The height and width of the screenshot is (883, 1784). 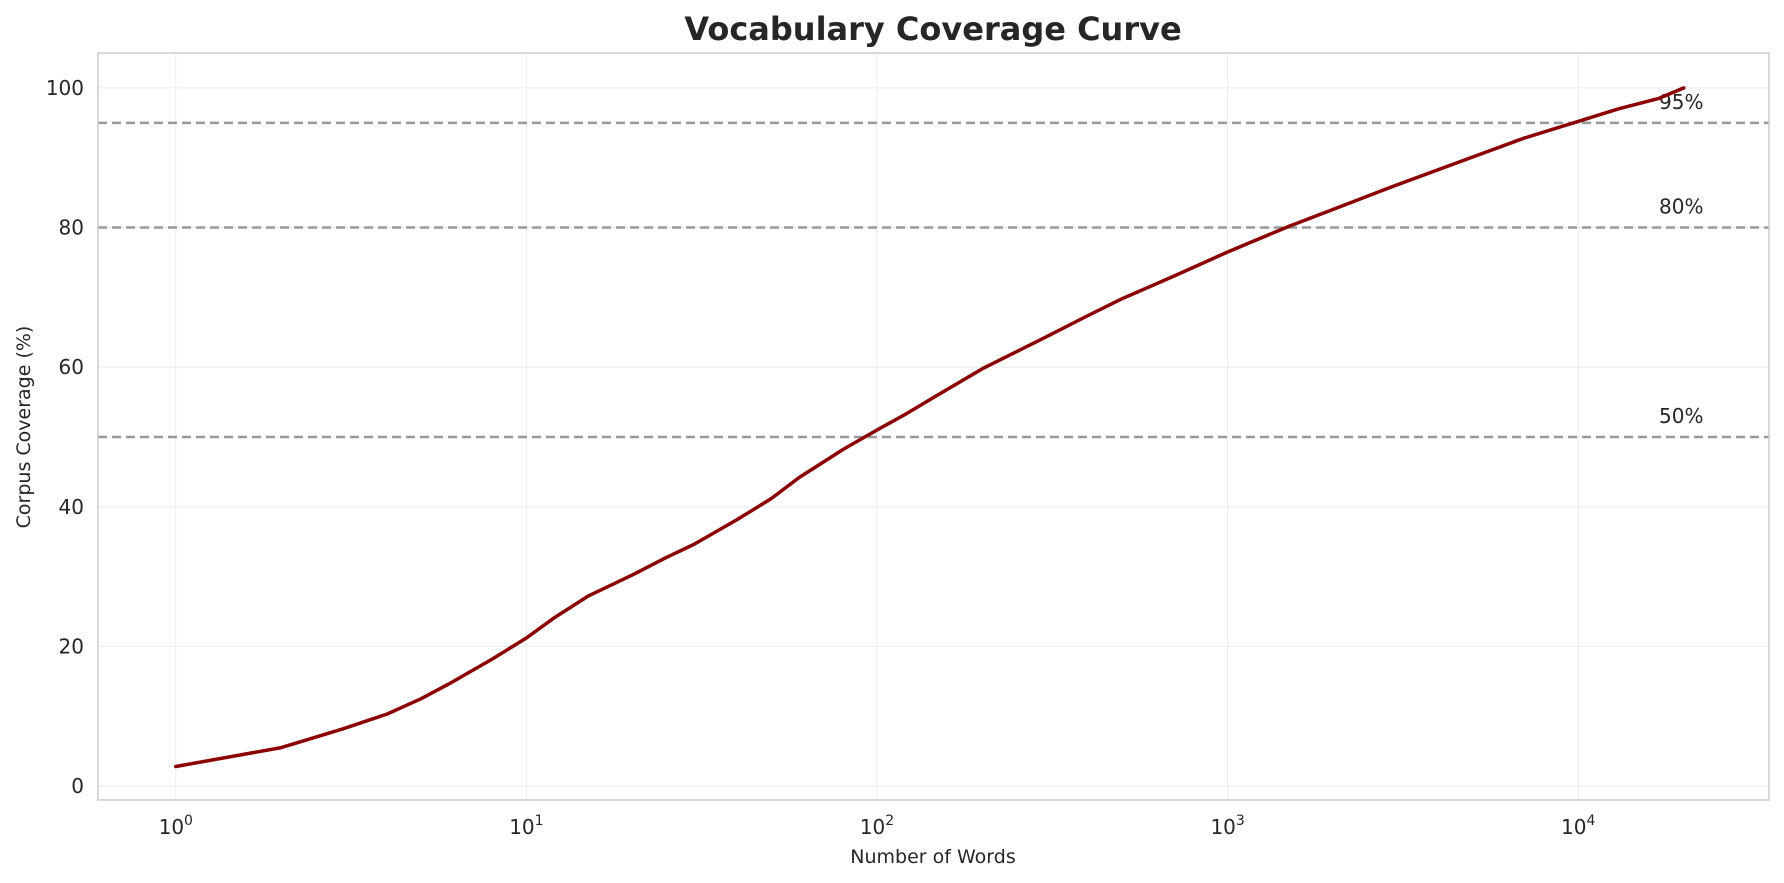 I want to click on x-tick-label: 10², so click(x=877, y=826).